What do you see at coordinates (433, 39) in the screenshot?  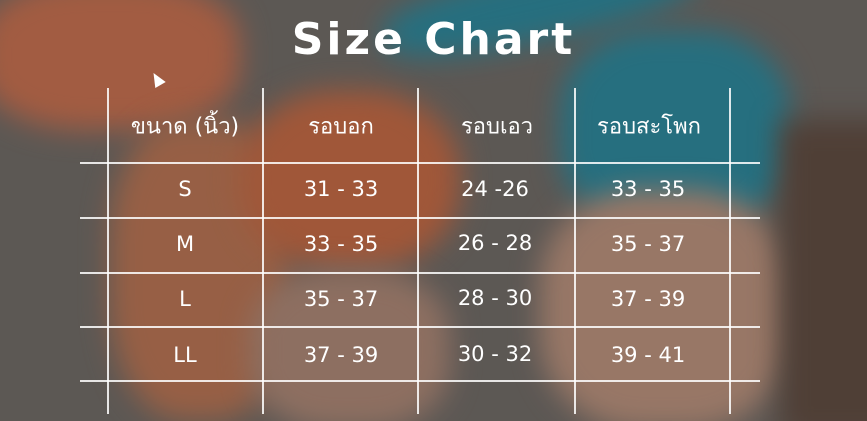 I see `page-title: Size Chart` at bounding box center [433, 39].